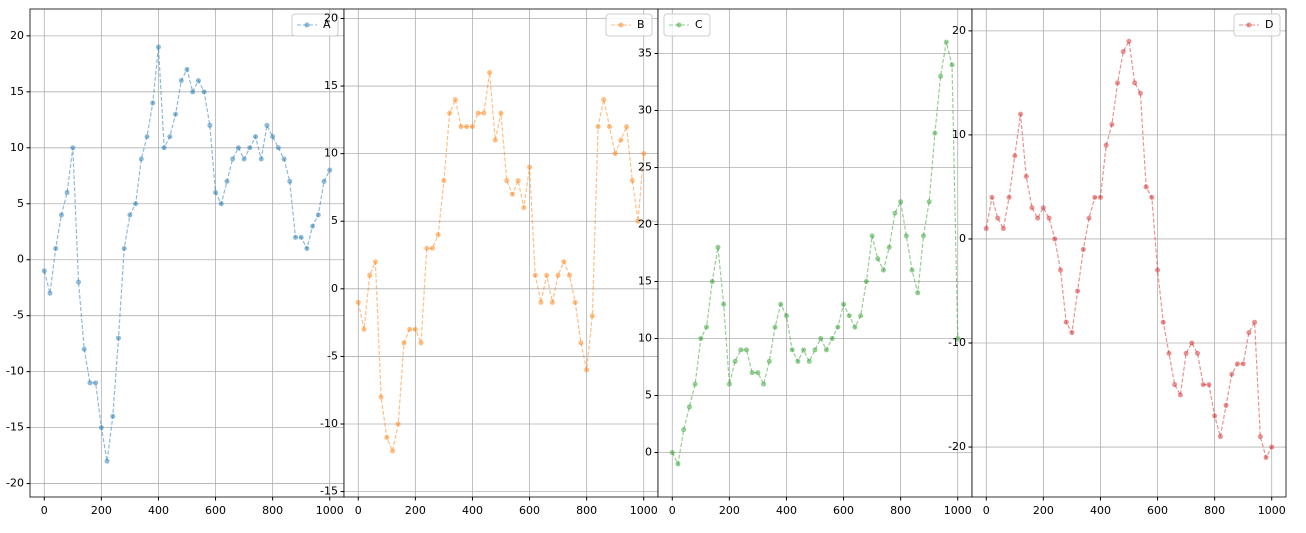 The height and width of the screenshot is (533, 1306). I want to click on legend: B, so click(629, 25).